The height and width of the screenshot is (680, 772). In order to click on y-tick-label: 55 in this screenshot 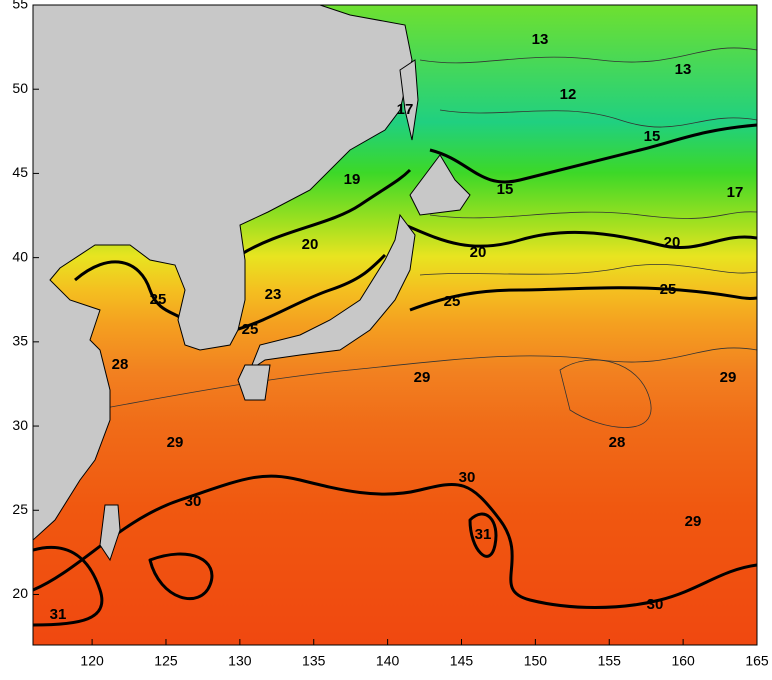, I will do `click(20, 6)`.